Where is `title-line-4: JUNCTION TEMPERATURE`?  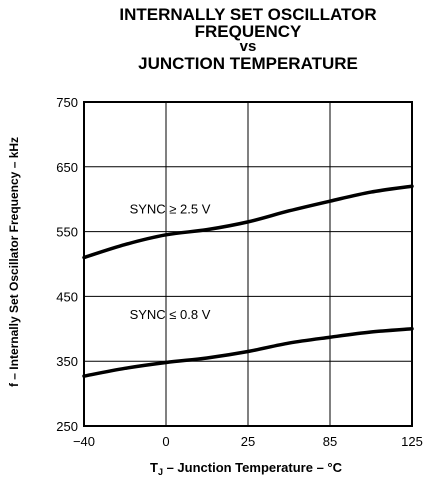
title-line-4: JUNCTION TEMPERATURE is located at coordinates (248, 63).